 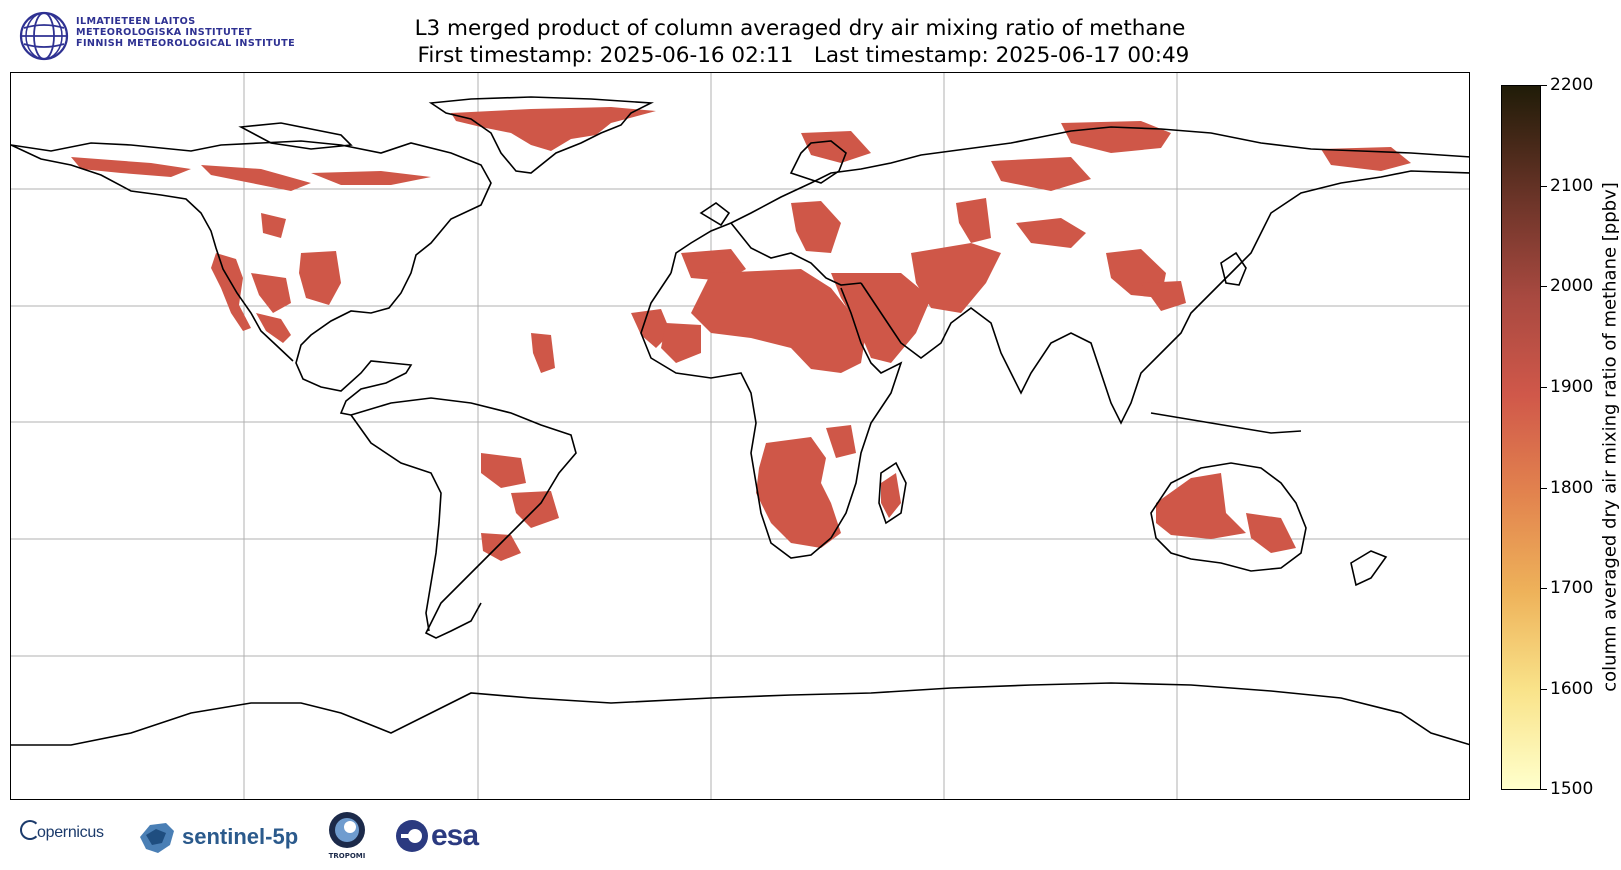 I want to click on fmi-name-line1: ILMATIETEEN LAITOS, so click(x=136, y=21).